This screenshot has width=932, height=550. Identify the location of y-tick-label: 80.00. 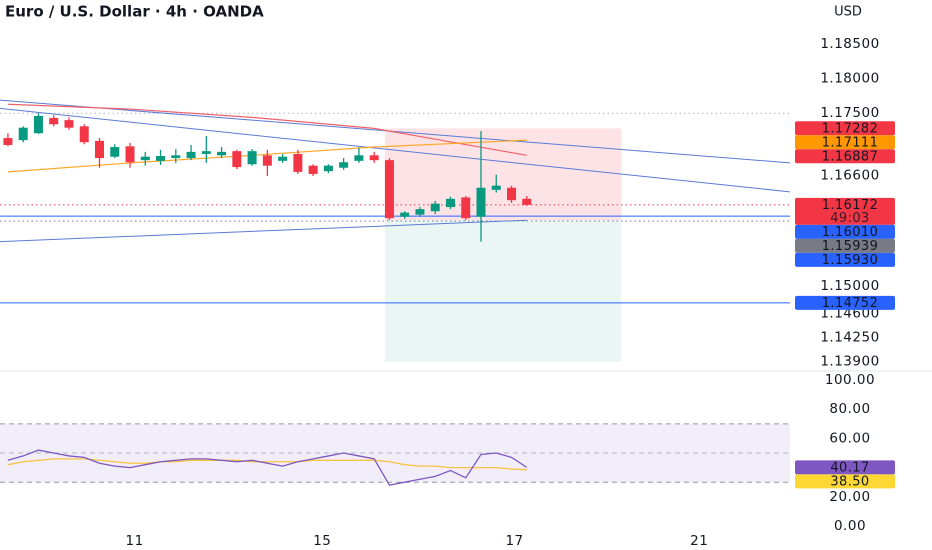
(849, 409).